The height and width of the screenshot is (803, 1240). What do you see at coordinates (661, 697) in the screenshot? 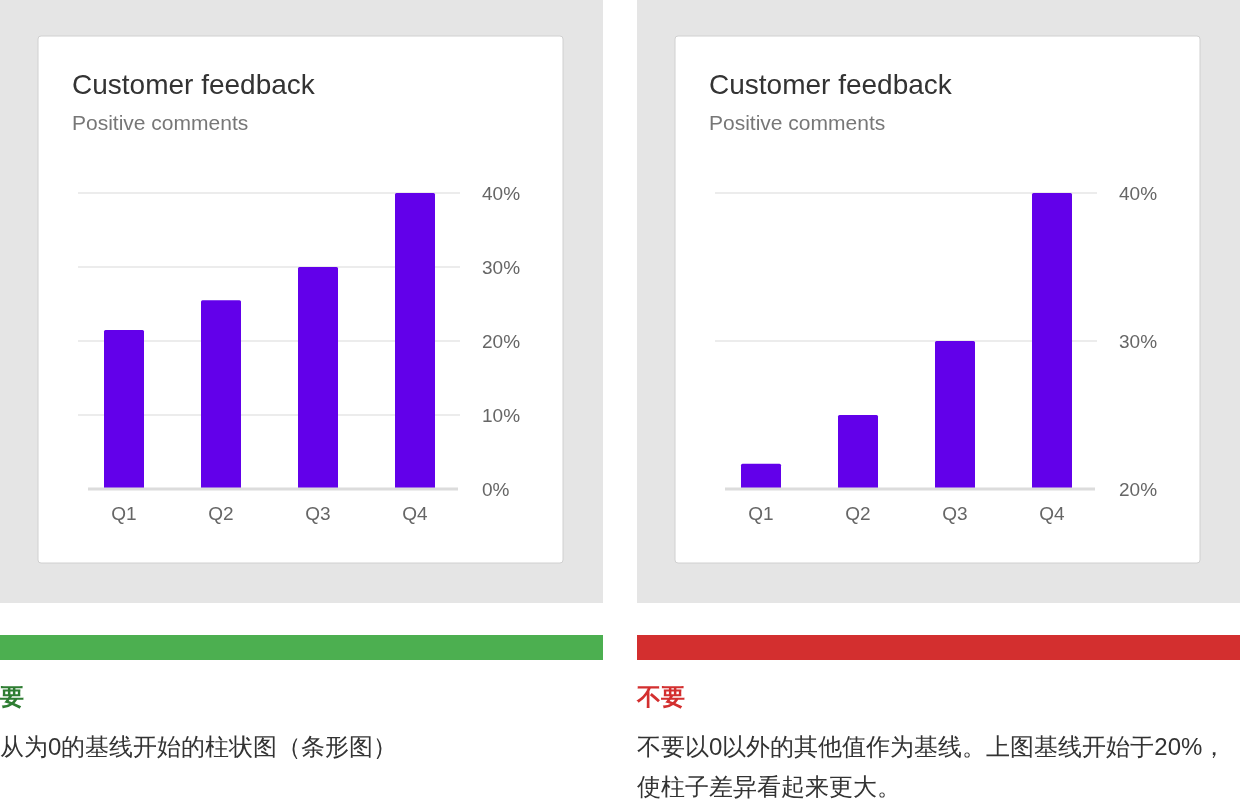
I see `text: 不要` at bounding box center [661, 697].